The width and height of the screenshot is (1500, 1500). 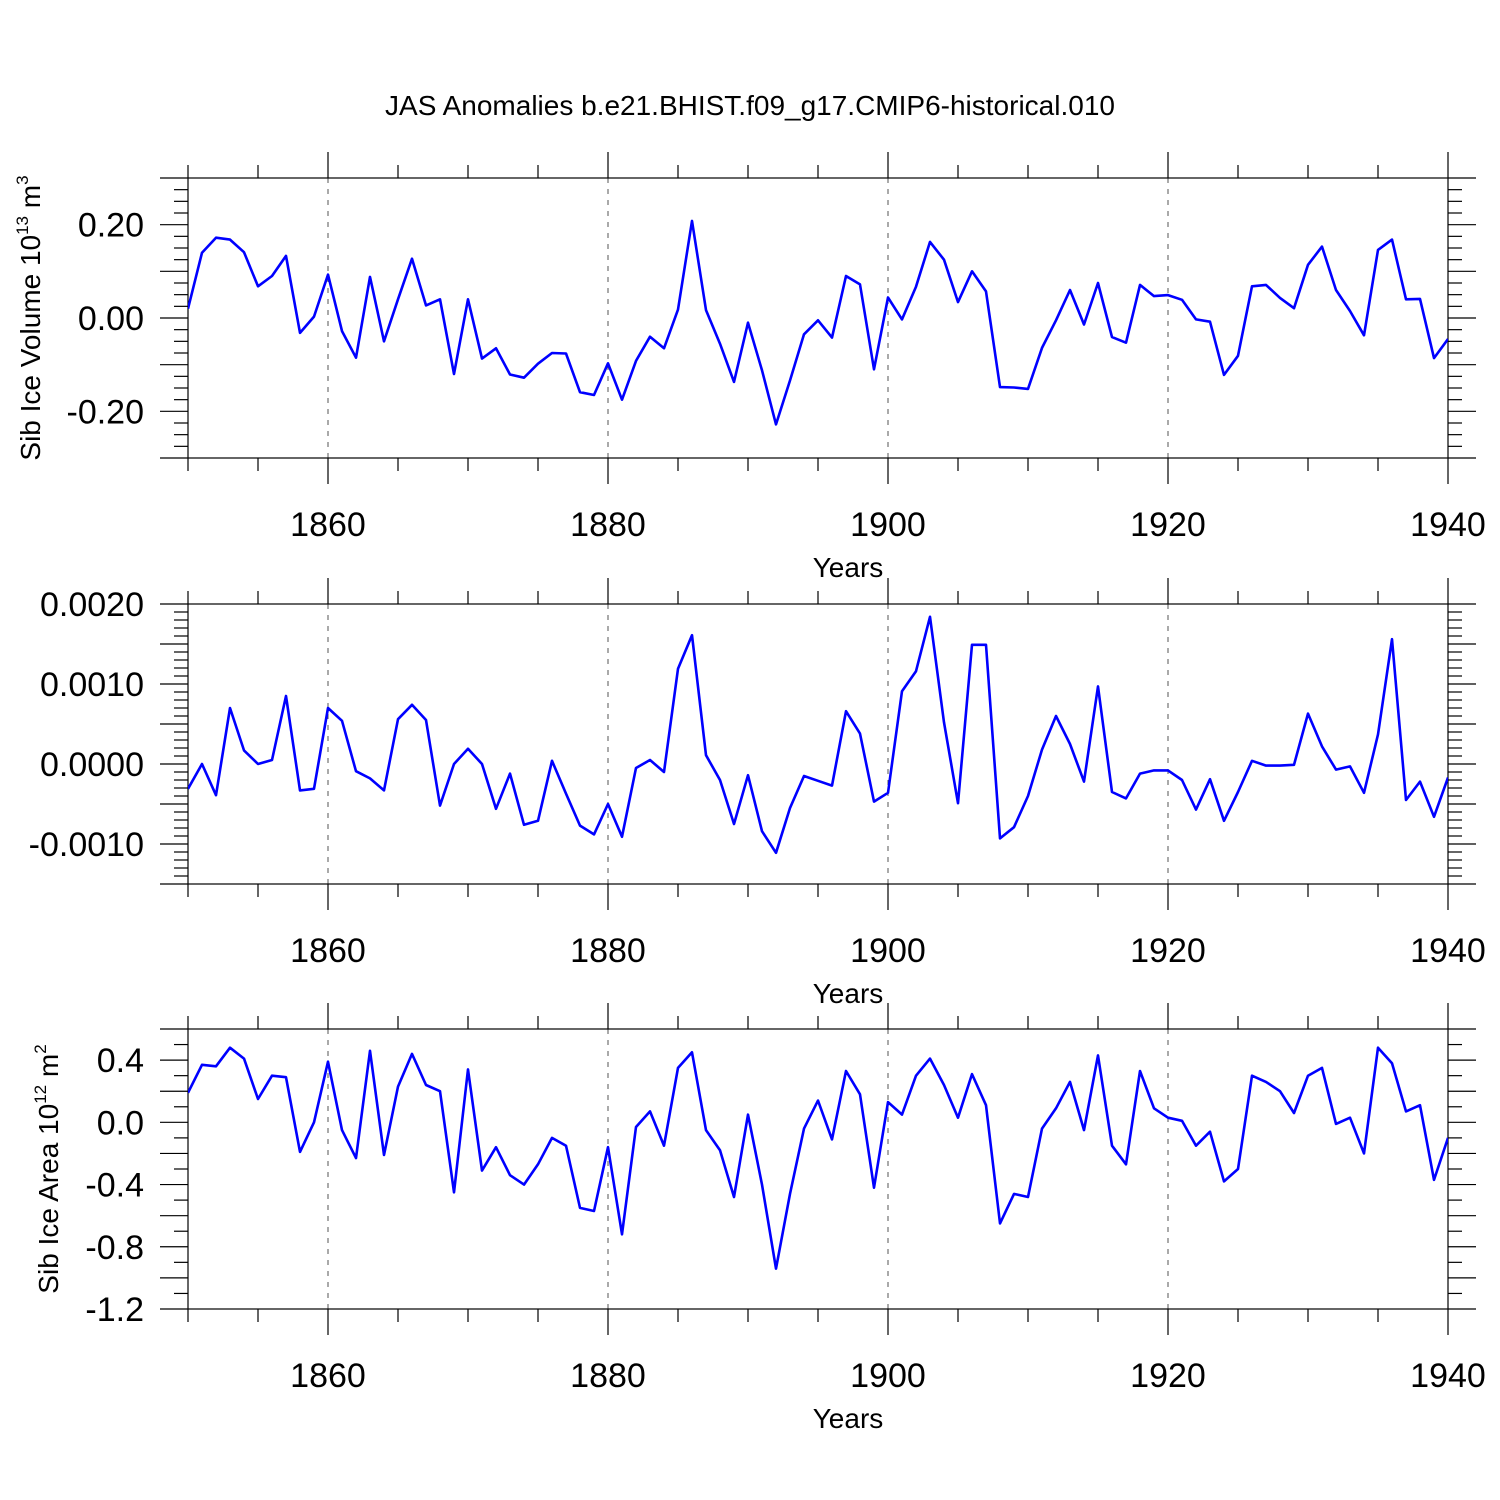 I want to click on y-axis-label: Sib Snow Volume 1013 m3, so click(x=0, y=744).